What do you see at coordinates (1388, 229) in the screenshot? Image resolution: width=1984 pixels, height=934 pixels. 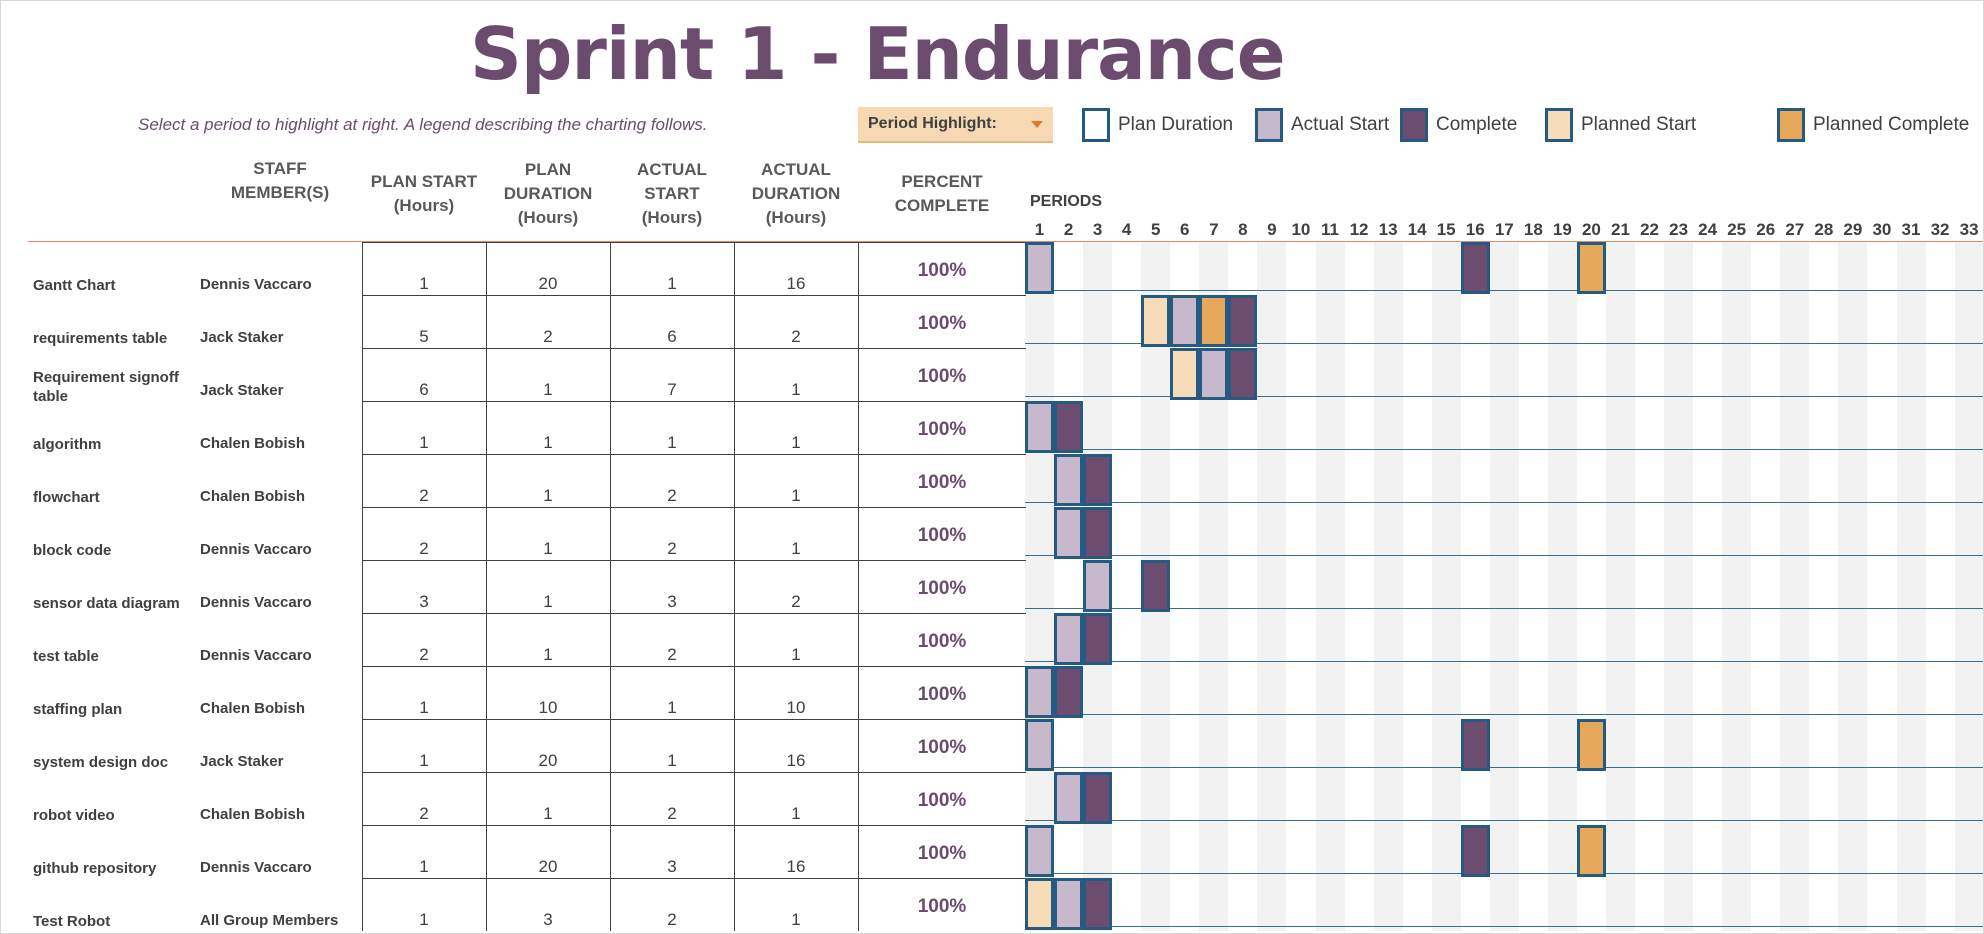 I see `period-number: 13` at bounding box center [1388, 229].